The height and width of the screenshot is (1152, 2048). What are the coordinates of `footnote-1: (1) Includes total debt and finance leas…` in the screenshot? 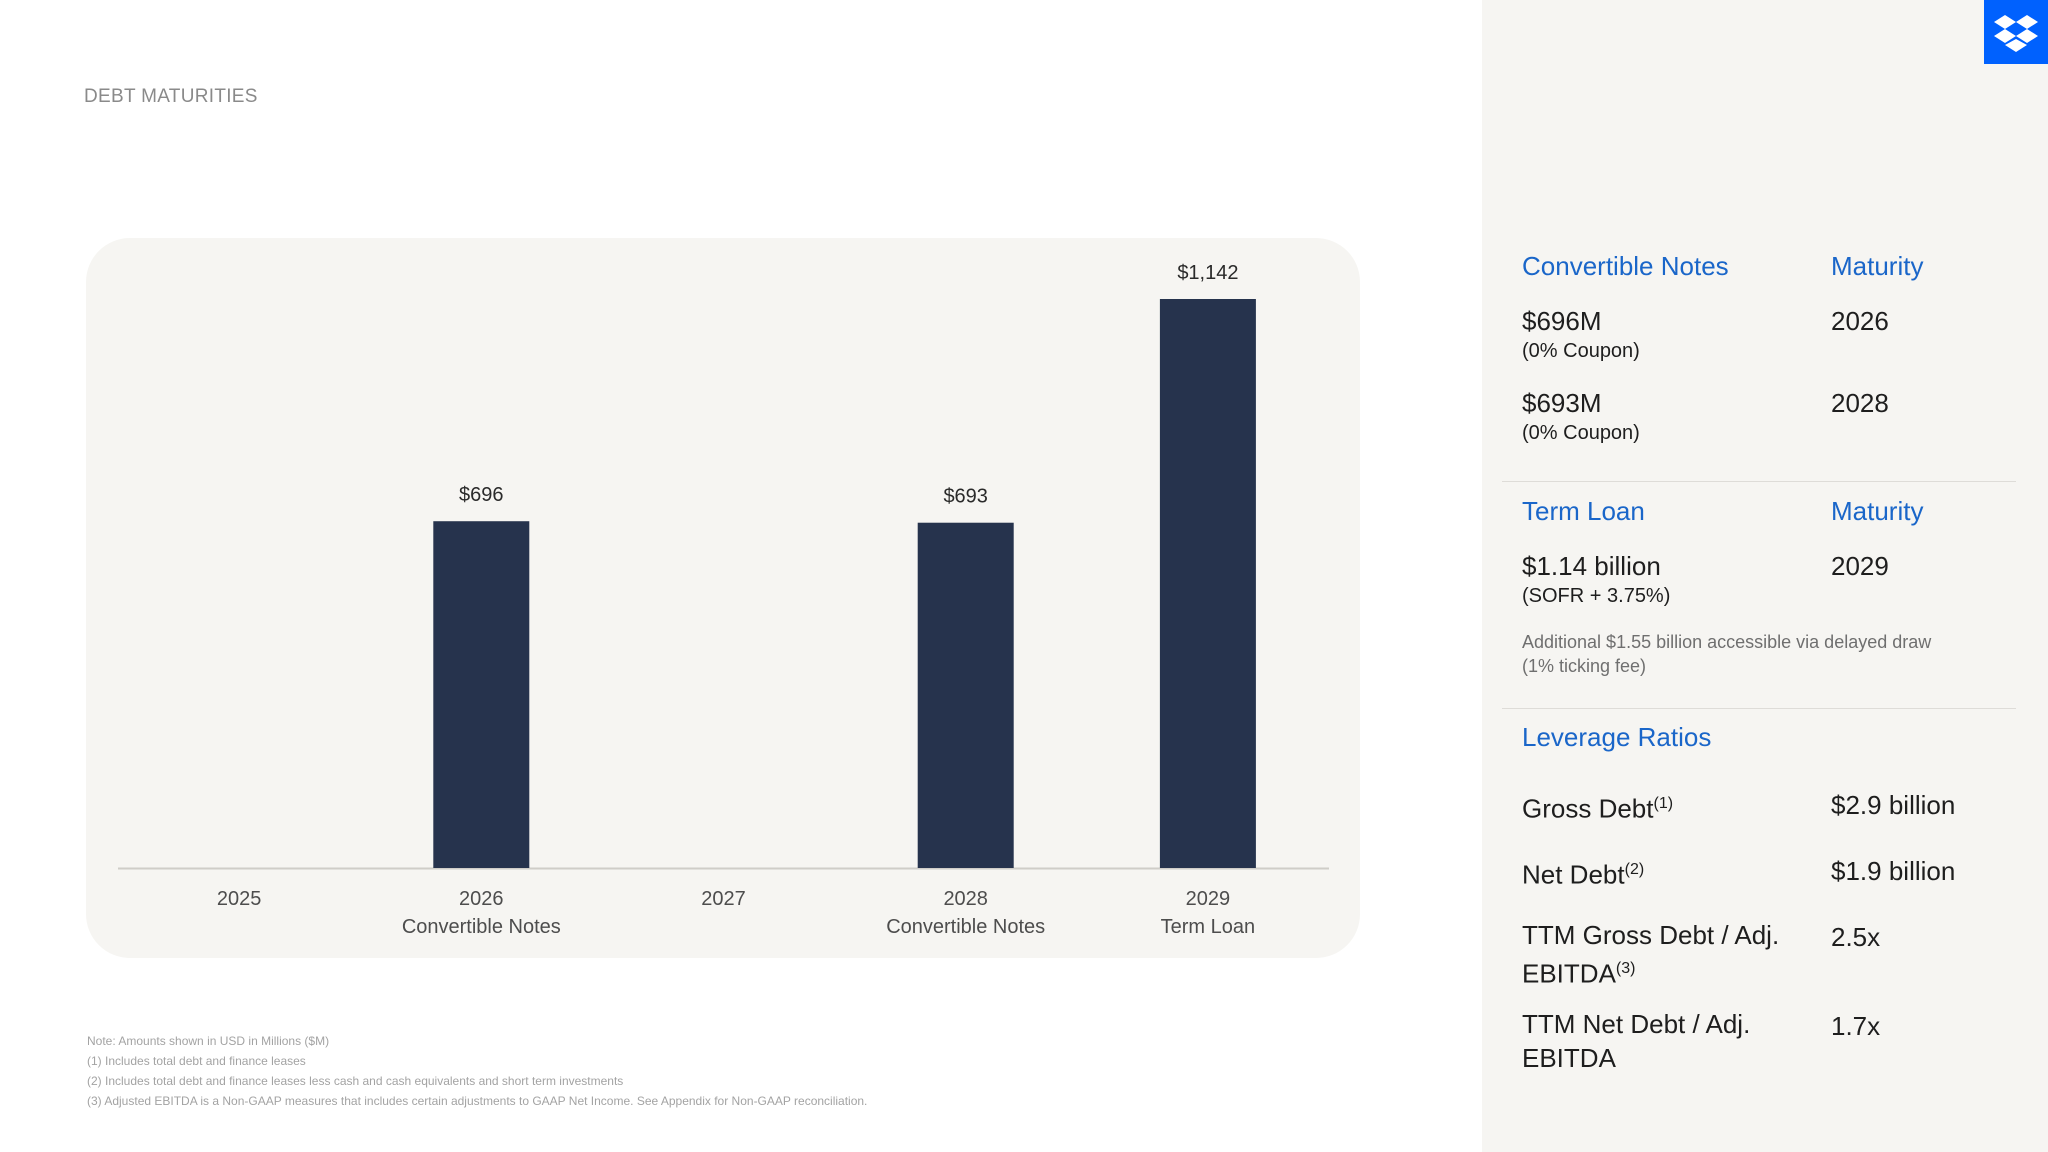 It's located at (196, 1061).